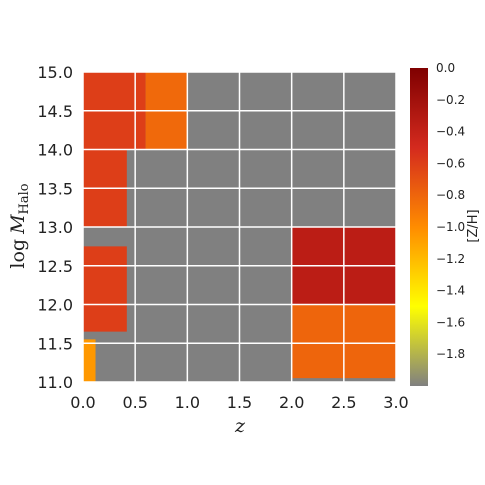  What do you see at coordinates (187, 402) in the screenshot?
I see `x-tick-label: 1.0` at bounding box center [187, 402].